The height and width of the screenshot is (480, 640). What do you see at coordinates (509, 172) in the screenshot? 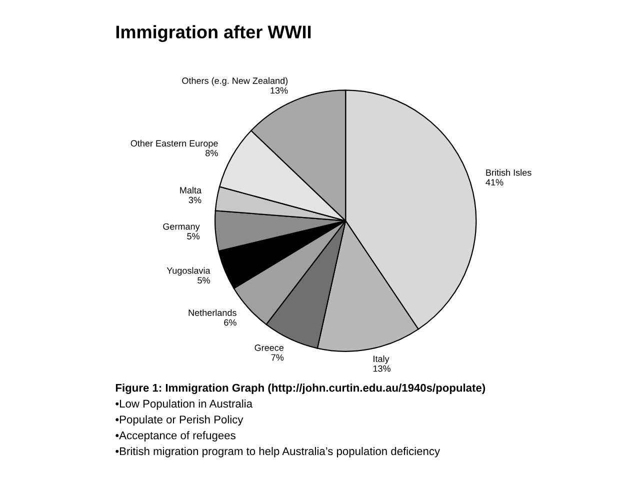
I see `slice-label: British Isles` at bounding box center [509, 172].